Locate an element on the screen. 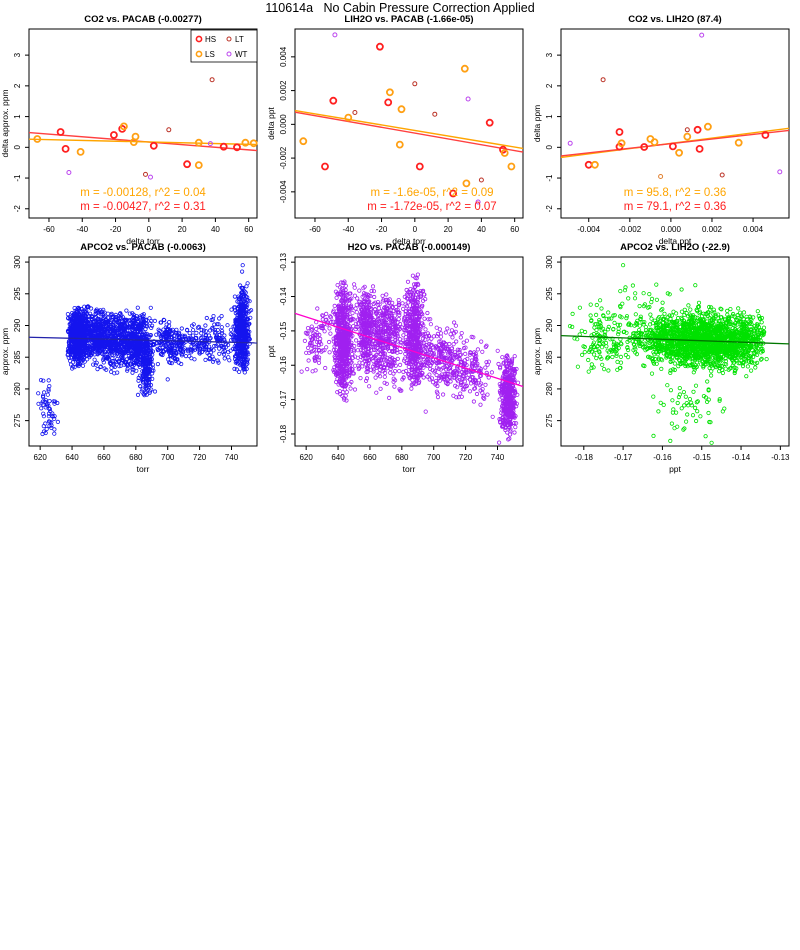 This screenshot has width=800, height=950. y-tick-label: -0.004 is located at coordinates (283, 191).